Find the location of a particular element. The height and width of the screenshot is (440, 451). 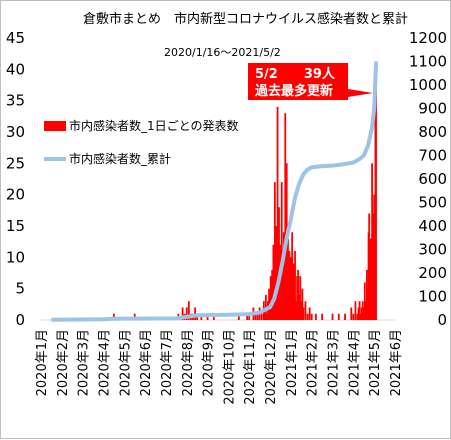

right-y-tick-label: 200 is located at coordinates (432, 273).